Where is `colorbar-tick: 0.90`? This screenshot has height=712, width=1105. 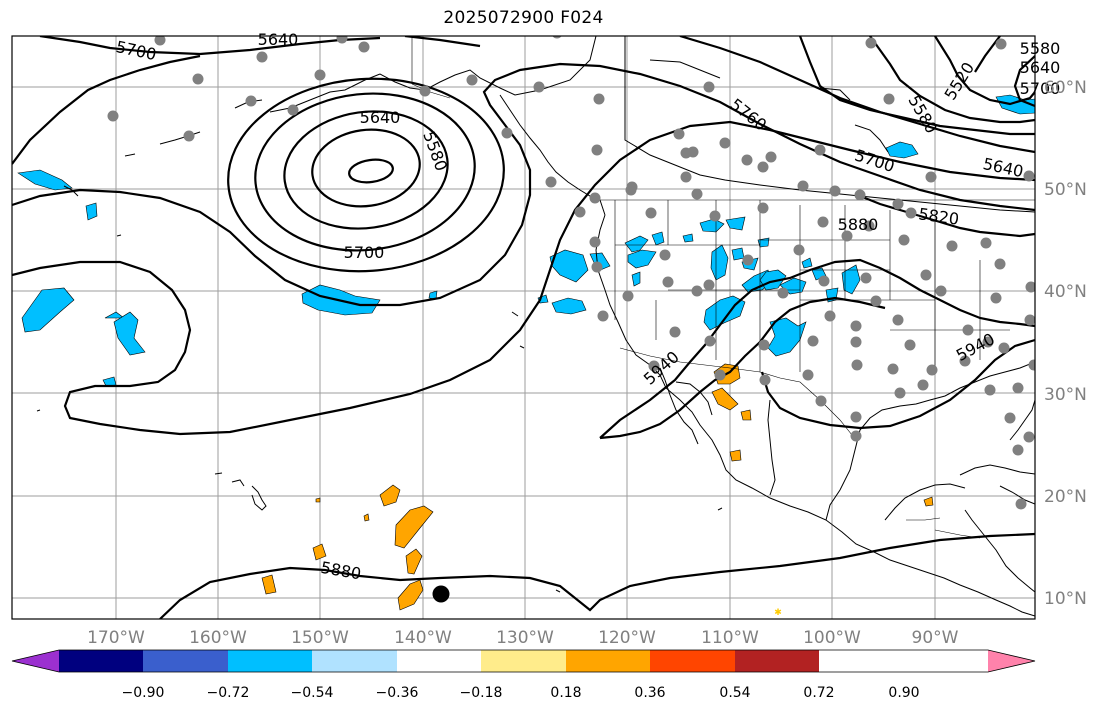
colorbar-tick: 0.90 is located at coordinates (903, 693).